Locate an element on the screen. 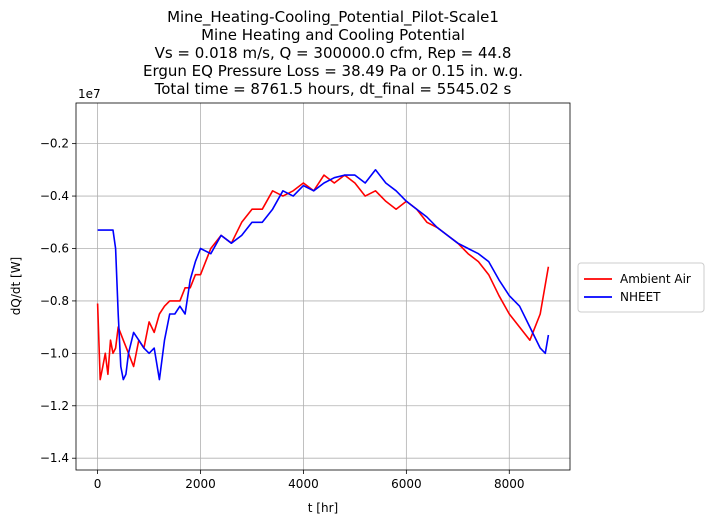  x-tick-label: 4000 is located at coordinates (303, 484).